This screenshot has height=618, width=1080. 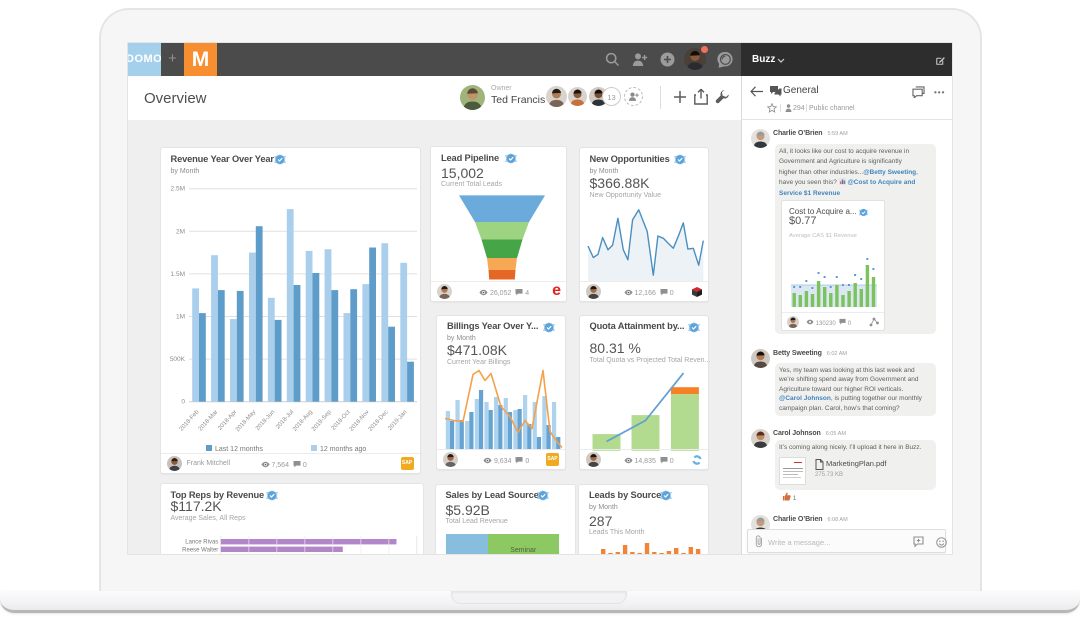 I want to click on svg-text: 1.5M, so click(x=177, y=274).